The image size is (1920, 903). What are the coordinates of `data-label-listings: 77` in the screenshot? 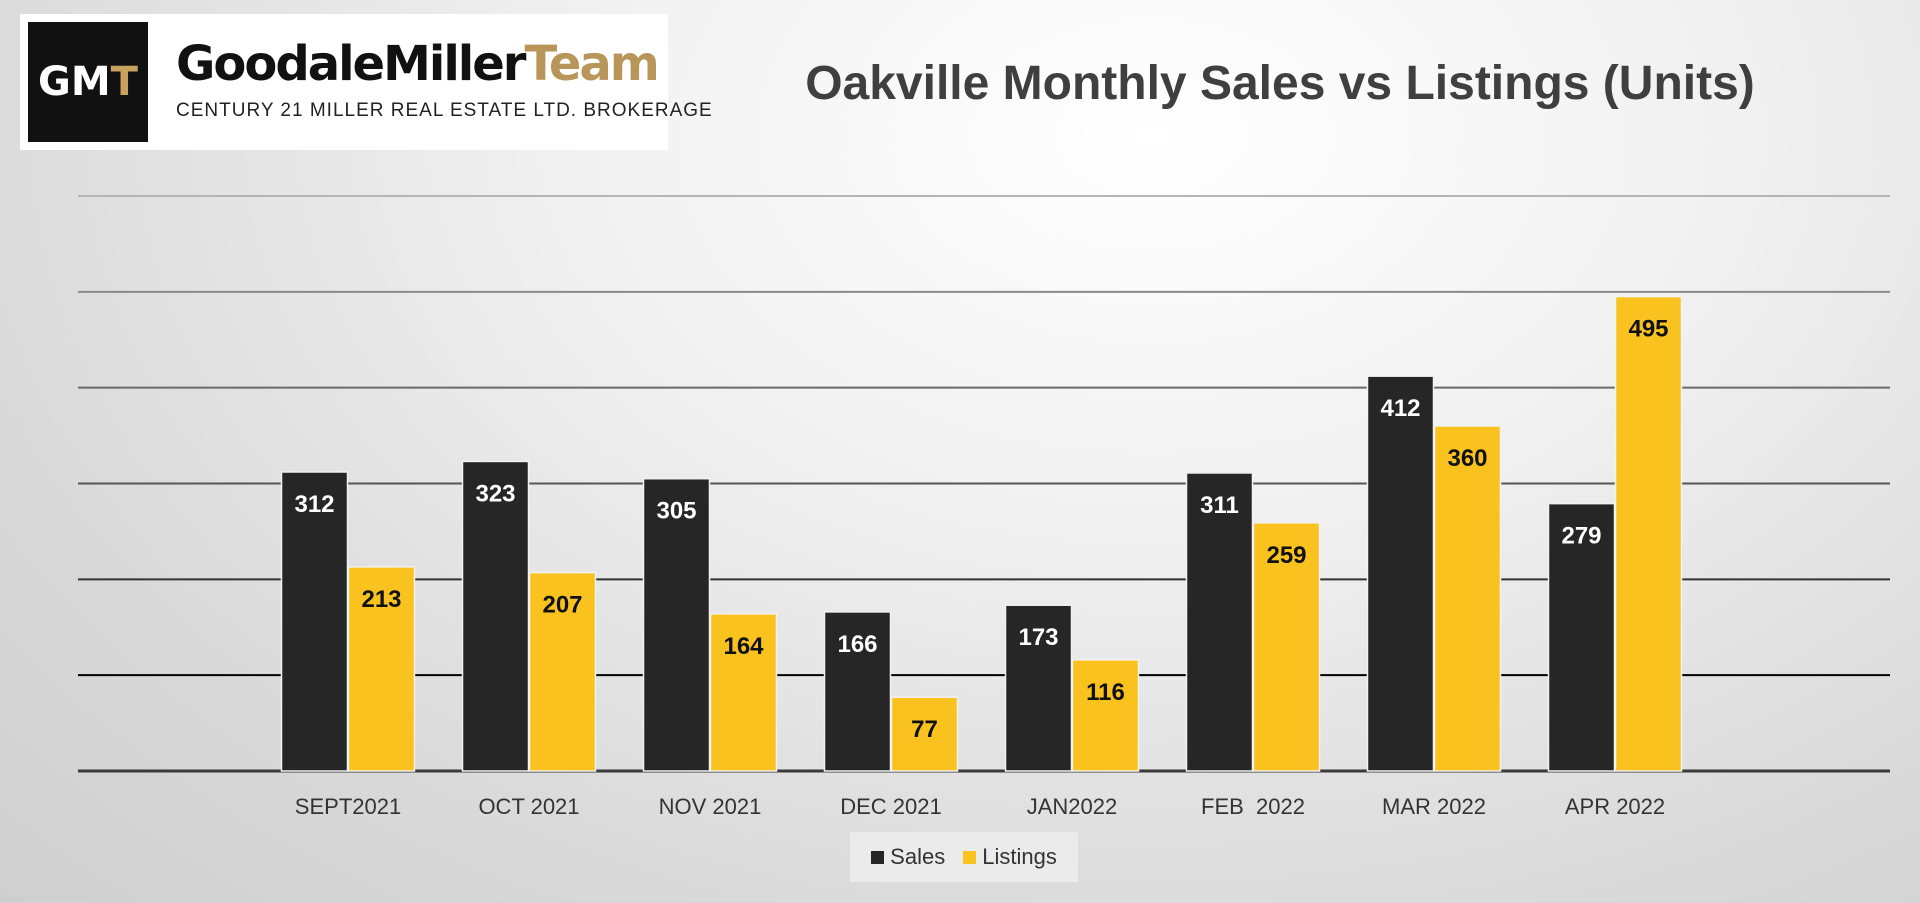 It's located at (924, 729).